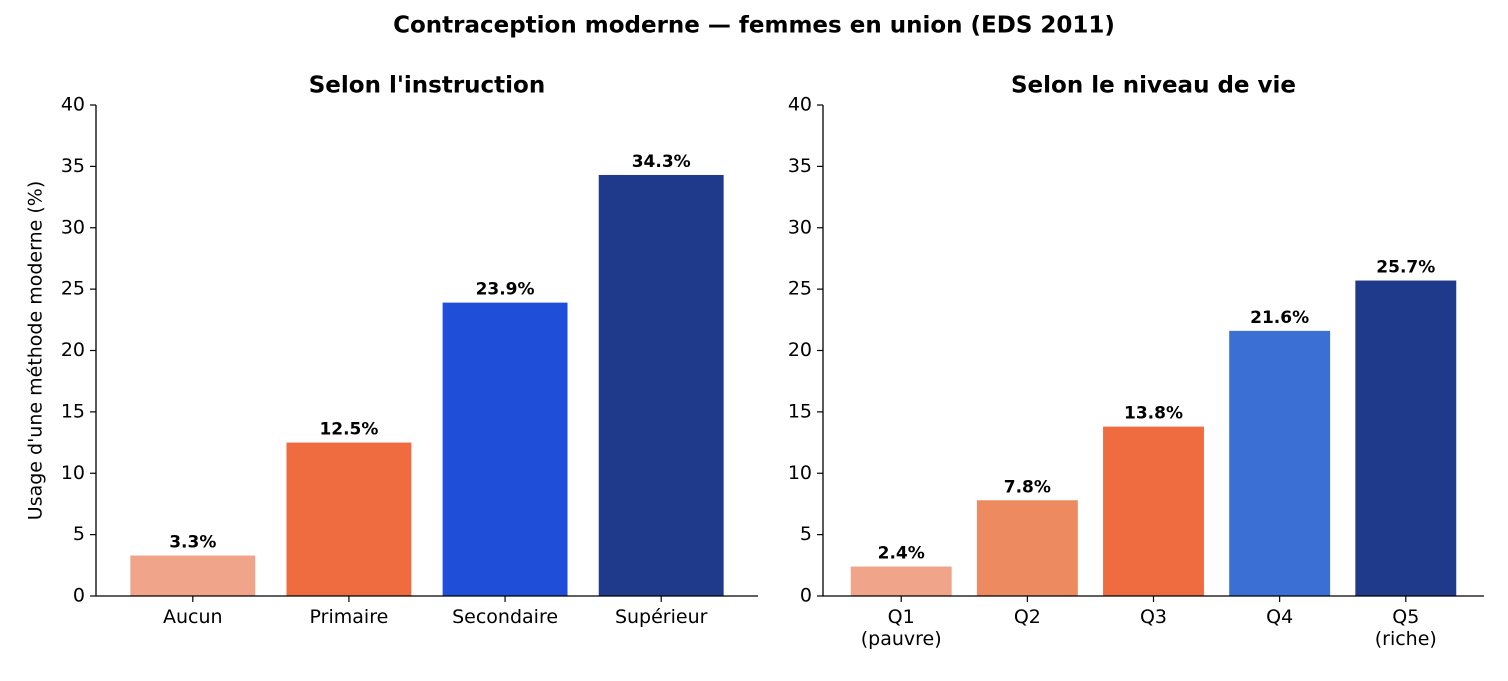  Describe the element at coordinates (901, 554) in the screenshot. I see `value-label: 2.4%` at that location.